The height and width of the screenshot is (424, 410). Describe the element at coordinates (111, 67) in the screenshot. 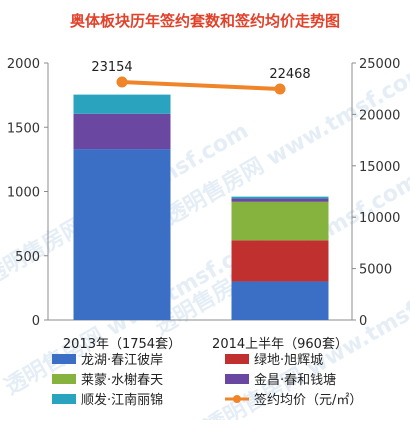

I see `data-label: 23154` at that location.